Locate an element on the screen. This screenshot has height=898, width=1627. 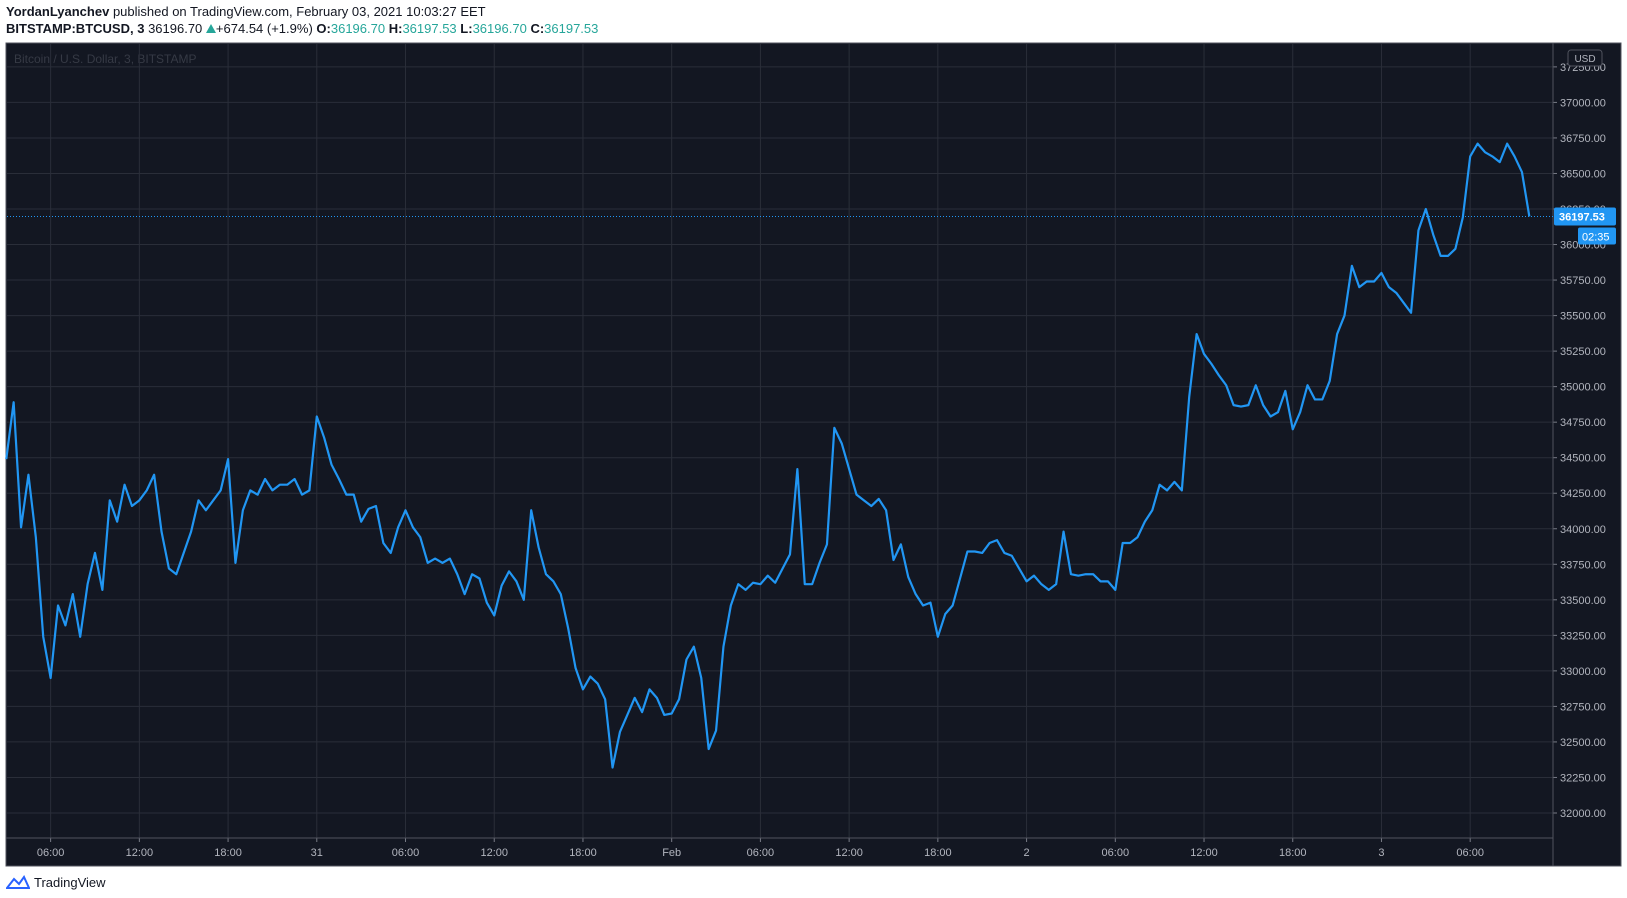
countdown-badge is located at coordinates (1597, 236).